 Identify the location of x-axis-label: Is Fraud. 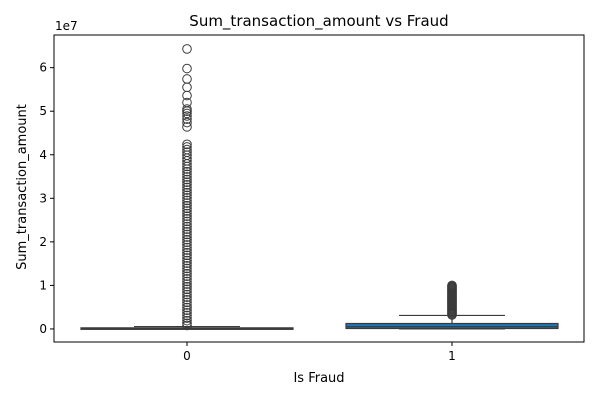
(318, 378).